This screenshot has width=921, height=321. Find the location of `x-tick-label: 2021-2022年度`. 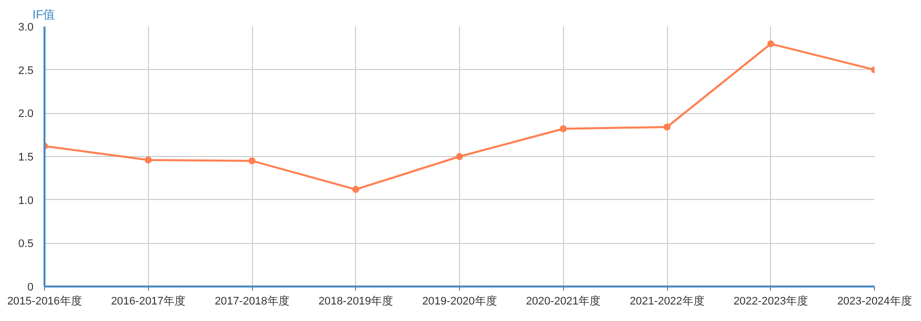

x-tick-label: 2021-2022年度 is located at coordinates (667, 301).